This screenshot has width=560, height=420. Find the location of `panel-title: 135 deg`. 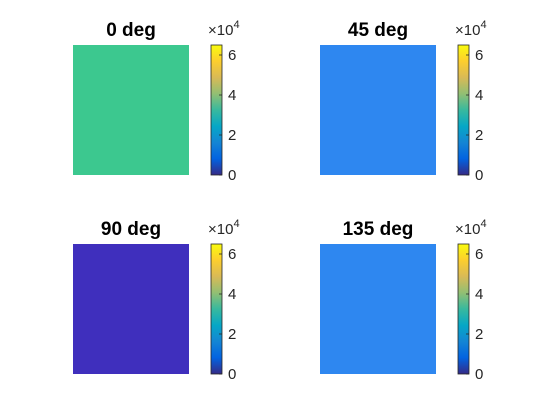

panel-title: 135 deg is located at coordinates (378, 229).